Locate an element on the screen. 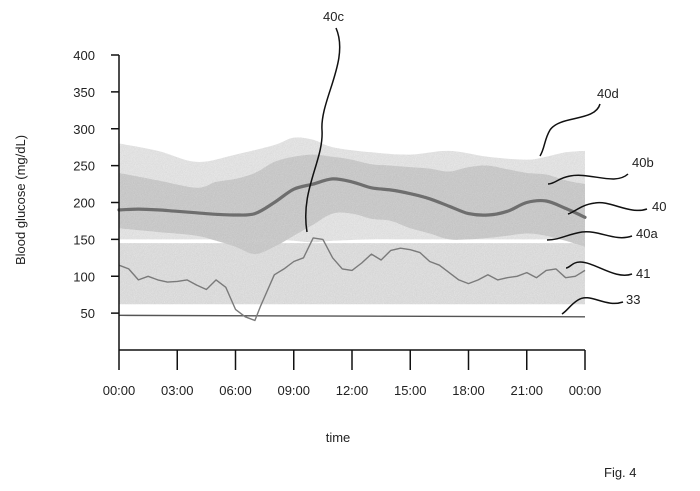 The image size is (700, 491). ref-label-41: 41 is located at coordinates (643, 273).